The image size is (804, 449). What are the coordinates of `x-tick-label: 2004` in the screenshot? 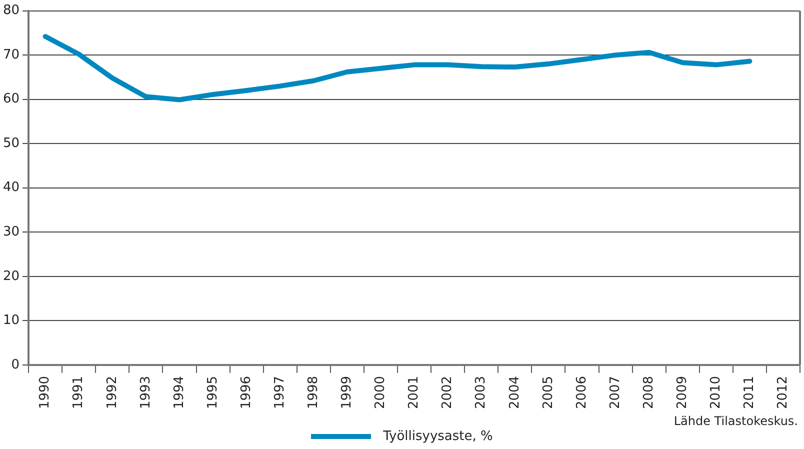 It's located at (514, 393).